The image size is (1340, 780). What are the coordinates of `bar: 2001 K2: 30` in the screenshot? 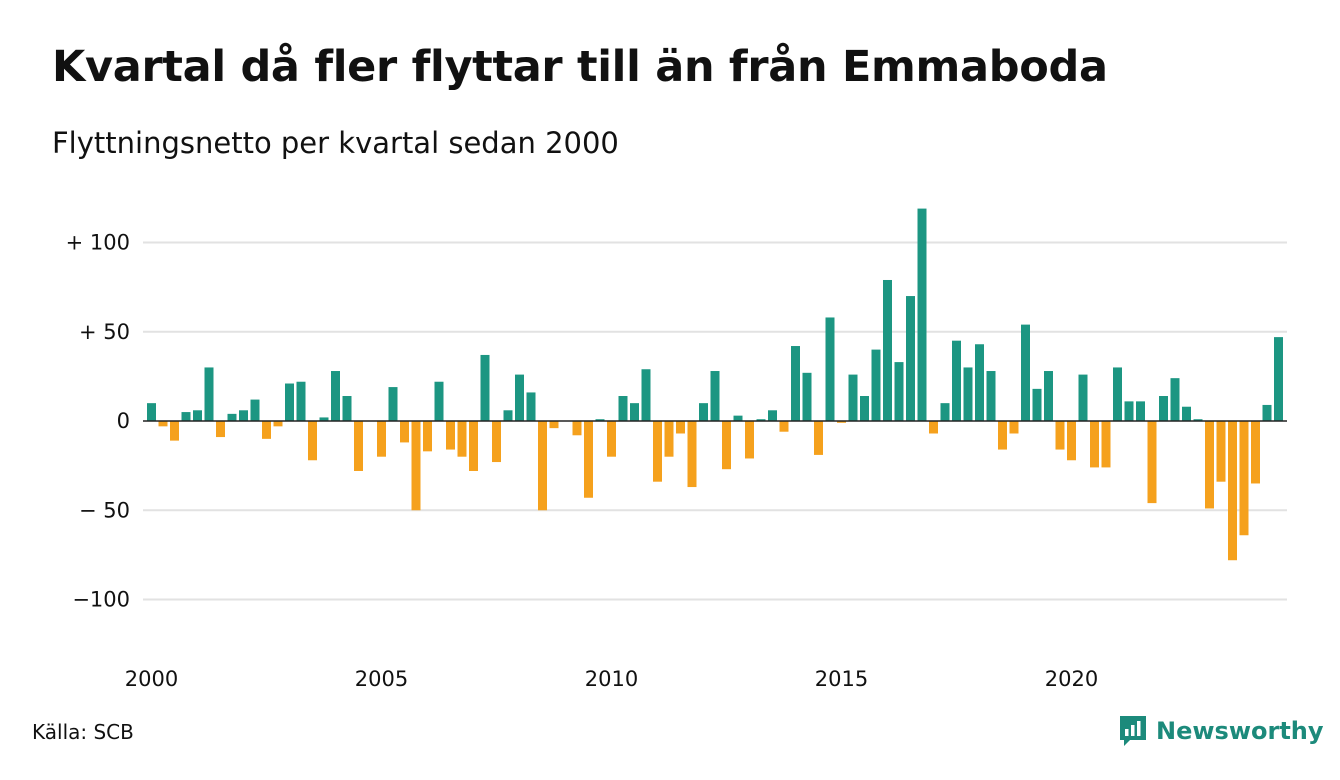 It's located at (209, 394).